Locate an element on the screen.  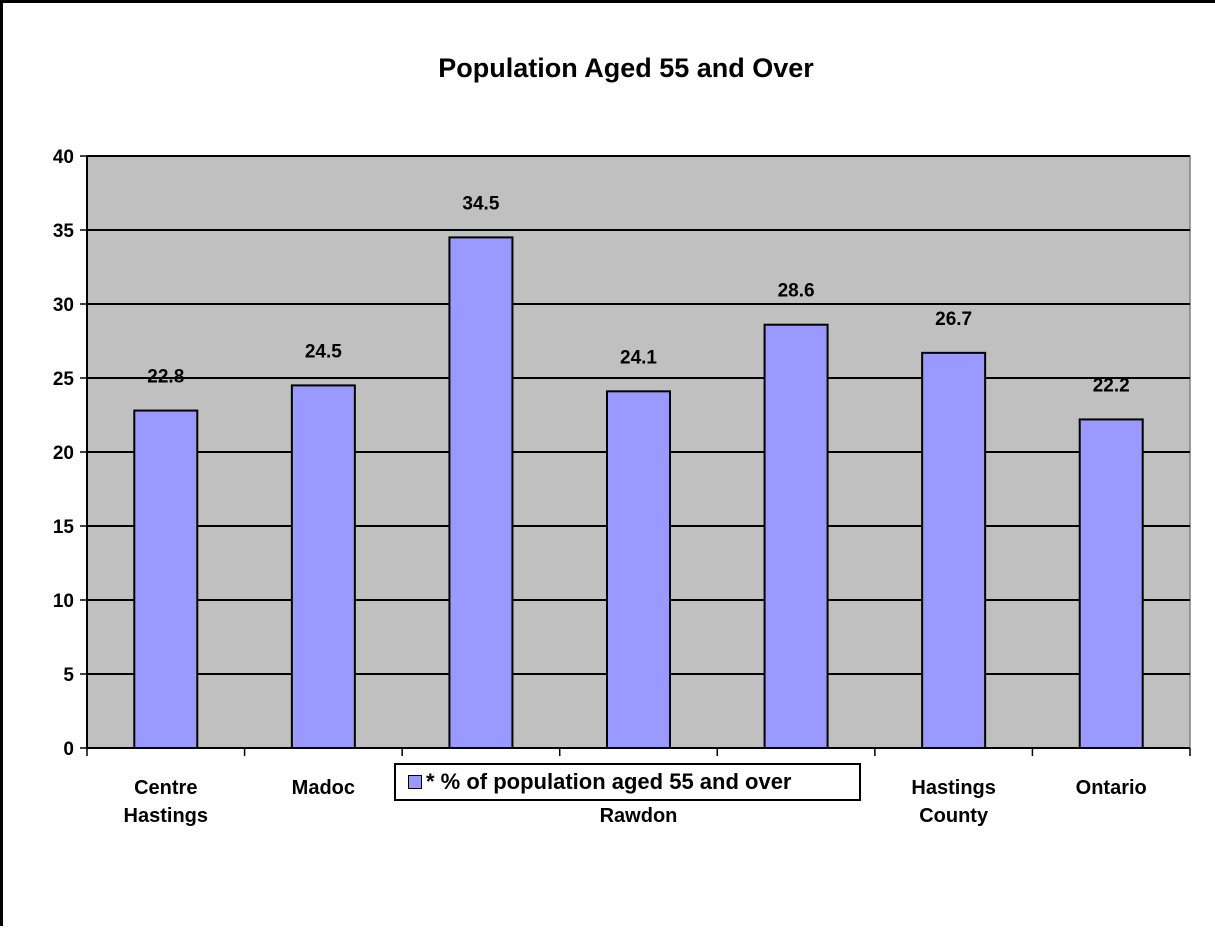
x-tick-label-line: County is located at coordinates (954, 816).